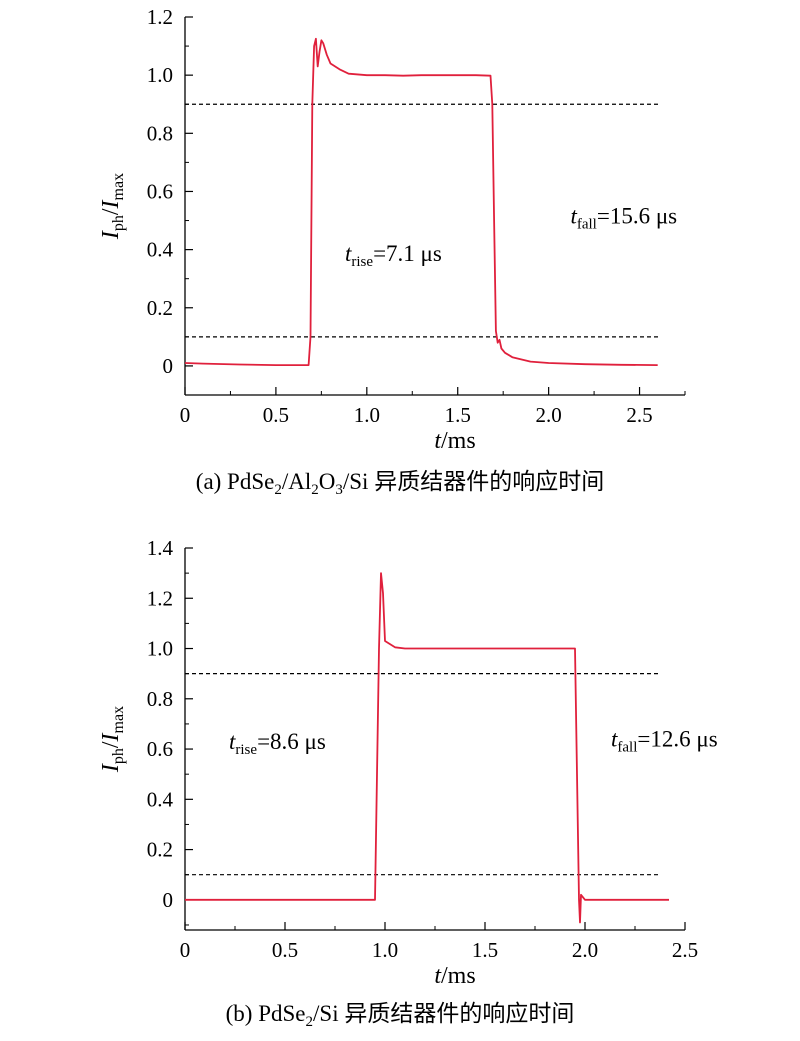  I want to click on chart-b-x-axis-label: t/ms, so click(454, 976).